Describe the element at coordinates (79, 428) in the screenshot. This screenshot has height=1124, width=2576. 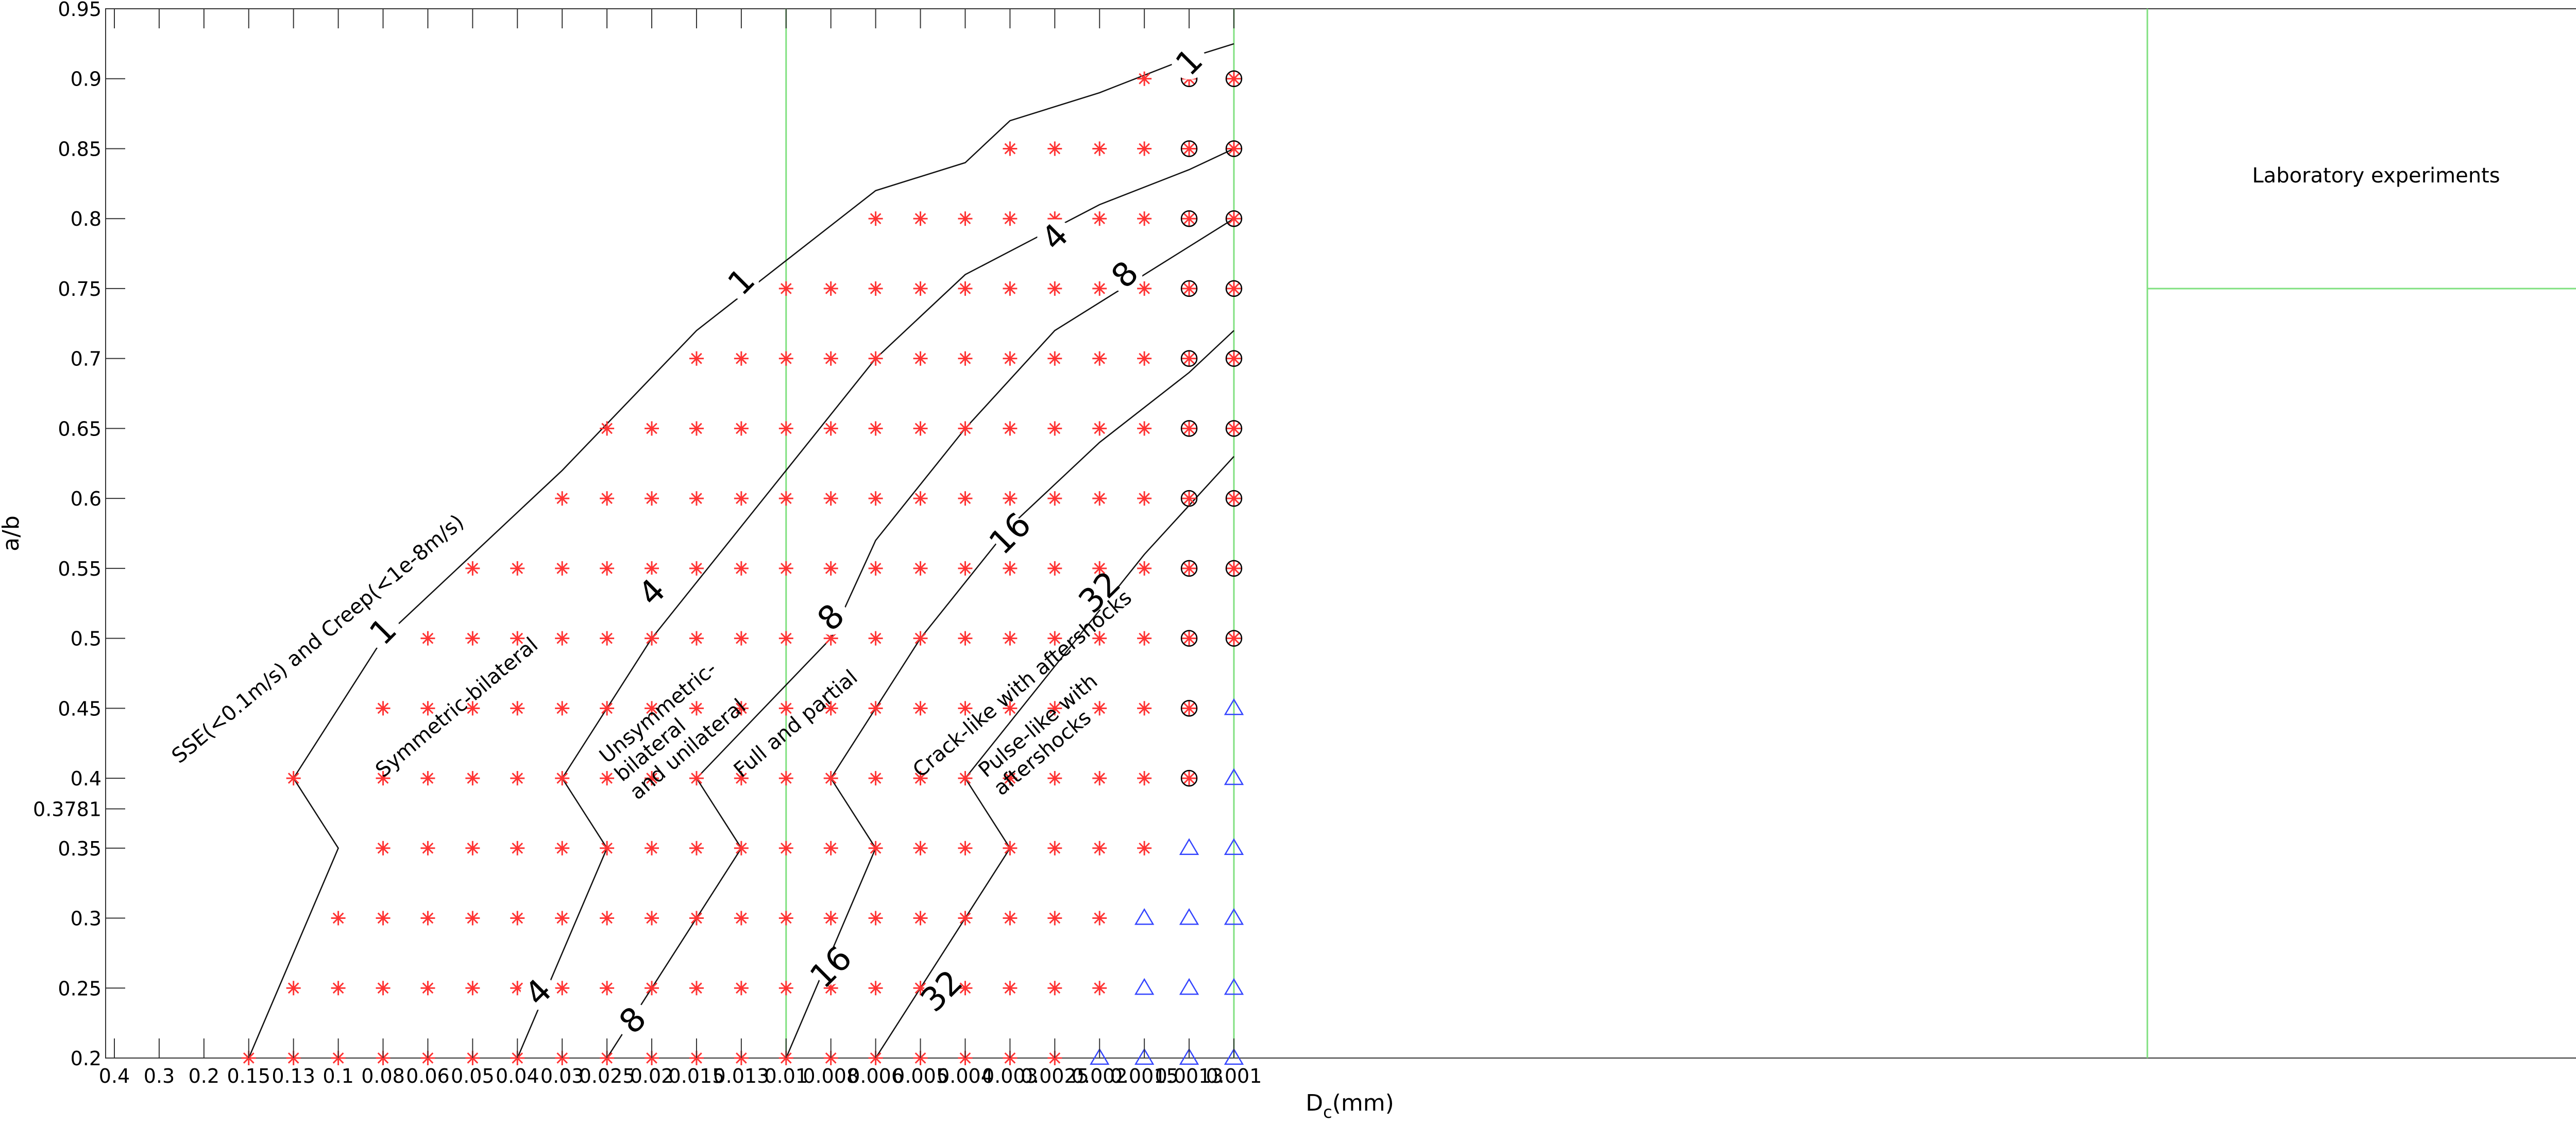
I see `y-tick-label: 0.65` at that location.